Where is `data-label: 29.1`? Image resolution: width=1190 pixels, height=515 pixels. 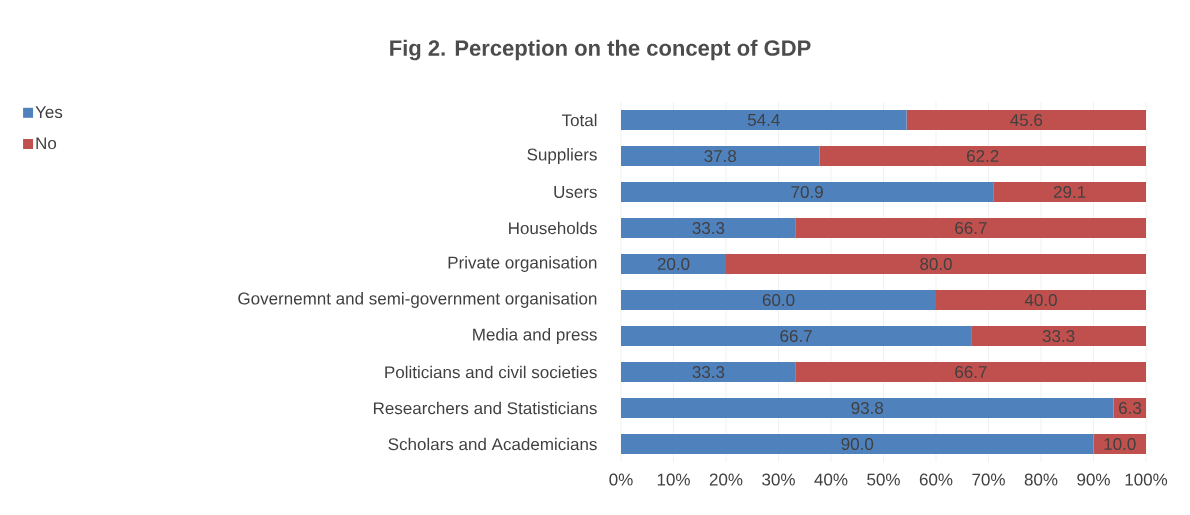
data-label: 29.1 is located at coordinates (1069, 192).